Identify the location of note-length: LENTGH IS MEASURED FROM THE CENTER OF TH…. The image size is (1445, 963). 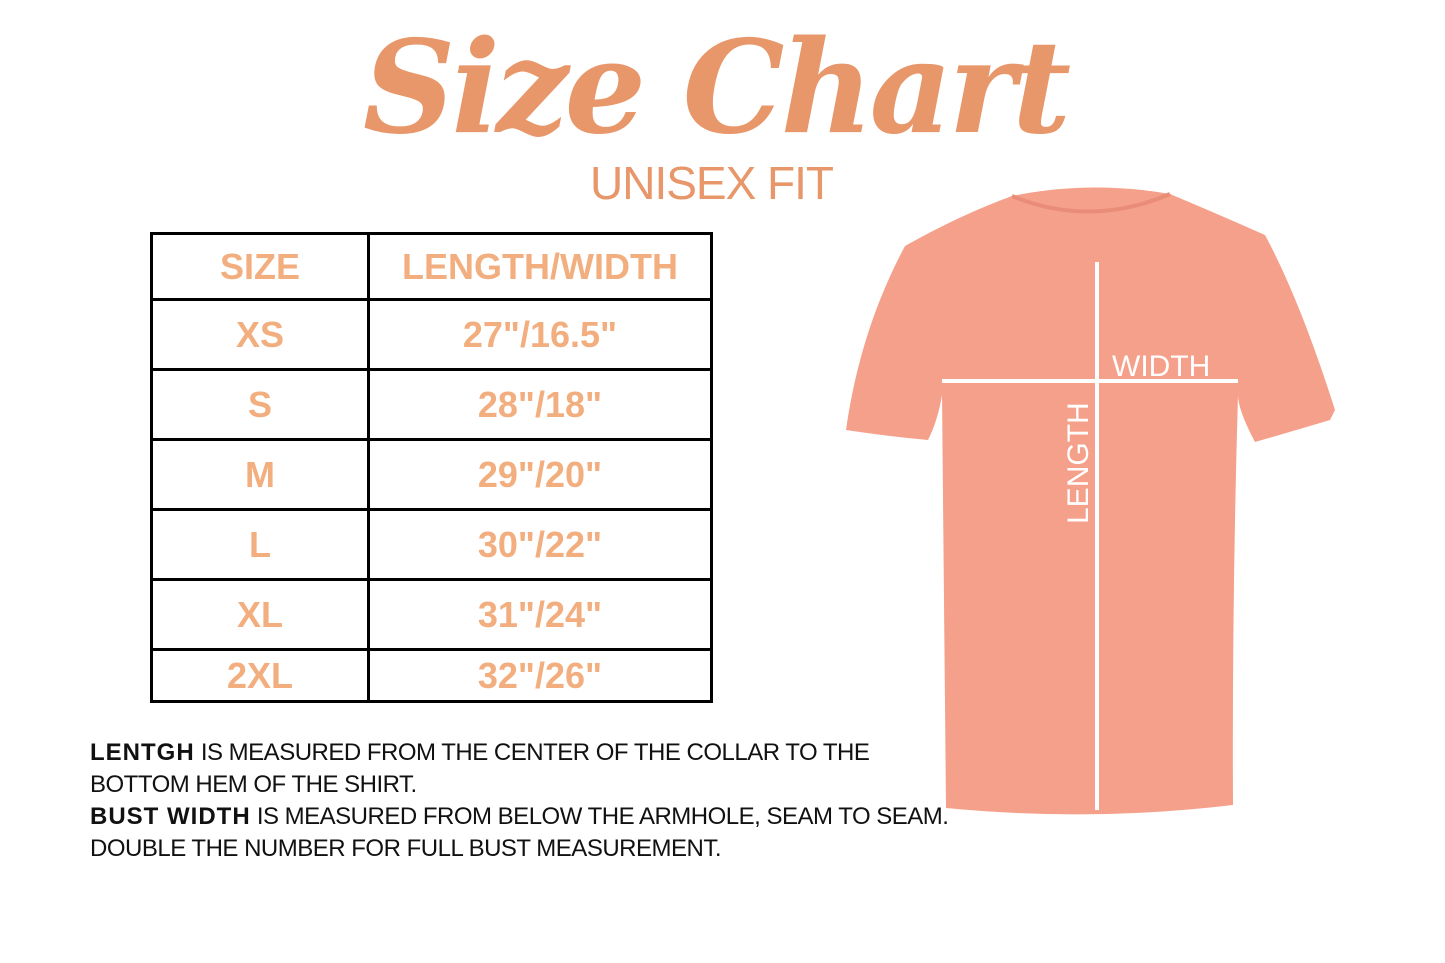
(520, 769).